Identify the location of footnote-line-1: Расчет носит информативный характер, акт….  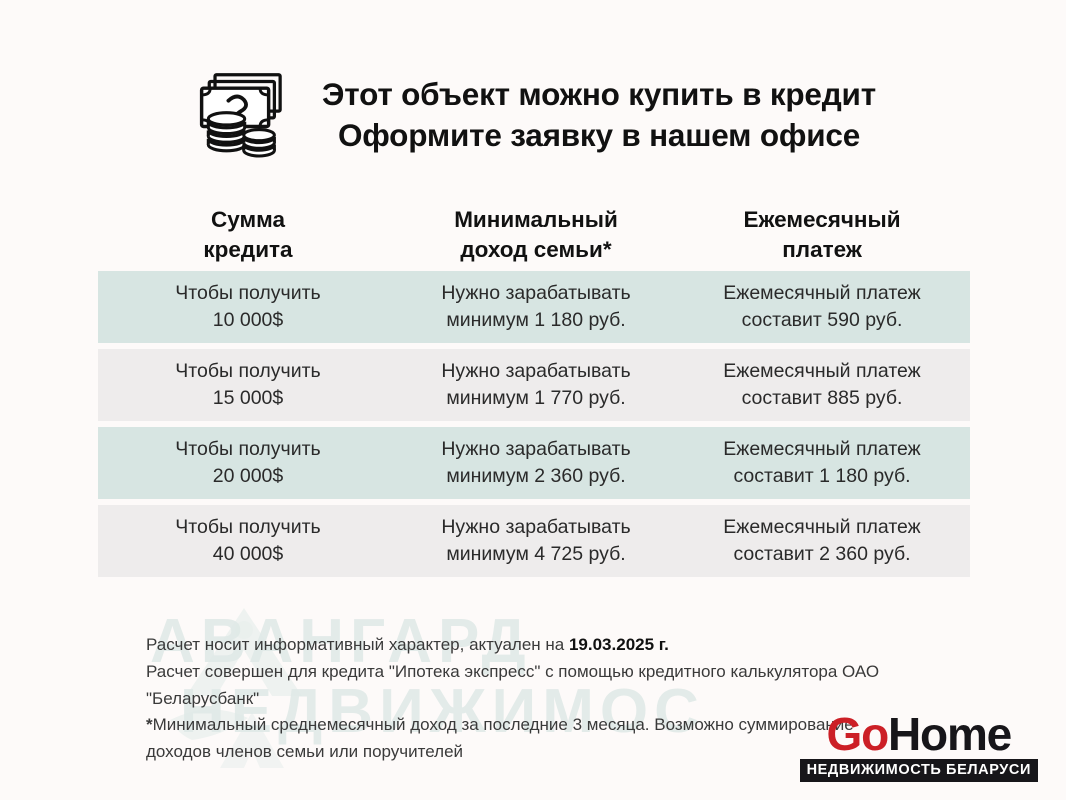
(541, 645).